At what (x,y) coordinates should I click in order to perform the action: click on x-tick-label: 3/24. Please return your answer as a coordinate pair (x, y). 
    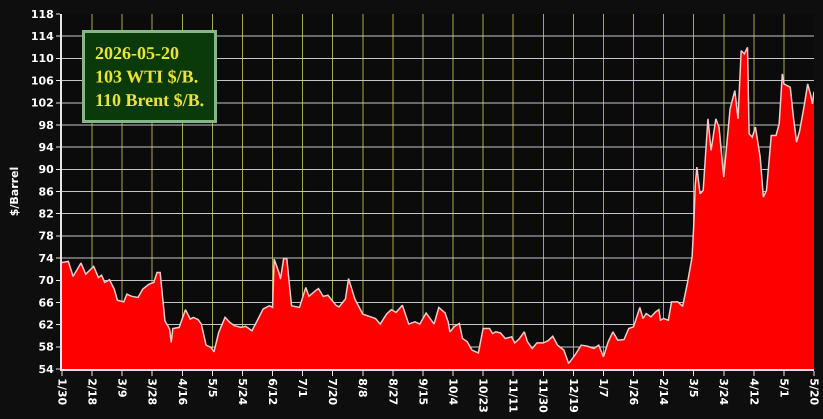
    Looking at the image, I should click on (723, 392).